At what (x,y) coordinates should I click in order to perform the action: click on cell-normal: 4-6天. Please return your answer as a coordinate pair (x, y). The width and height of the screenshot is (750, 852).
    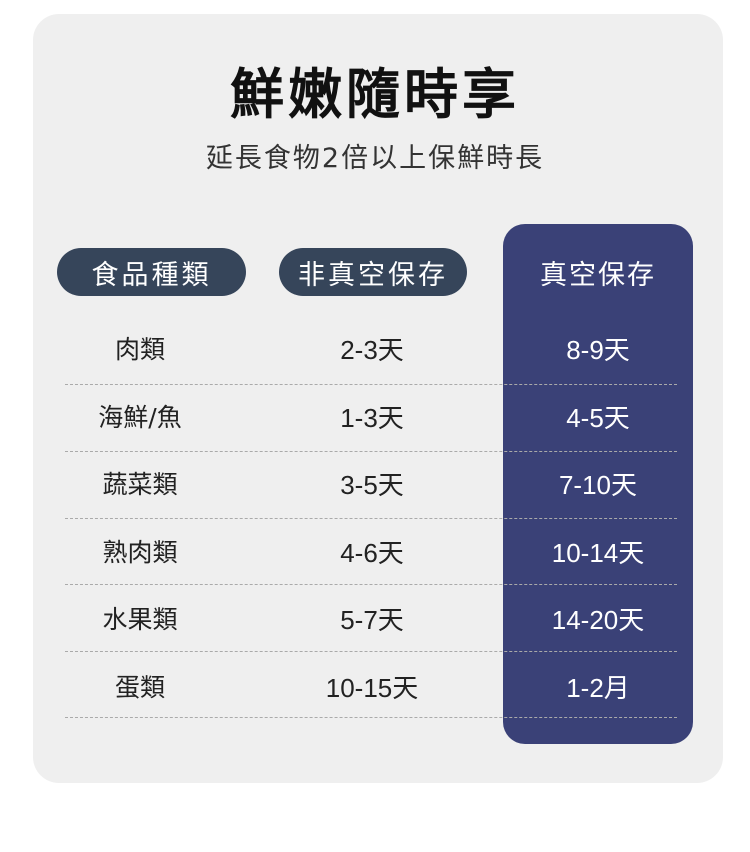
    Looking at the image, I should click on (372, 553).